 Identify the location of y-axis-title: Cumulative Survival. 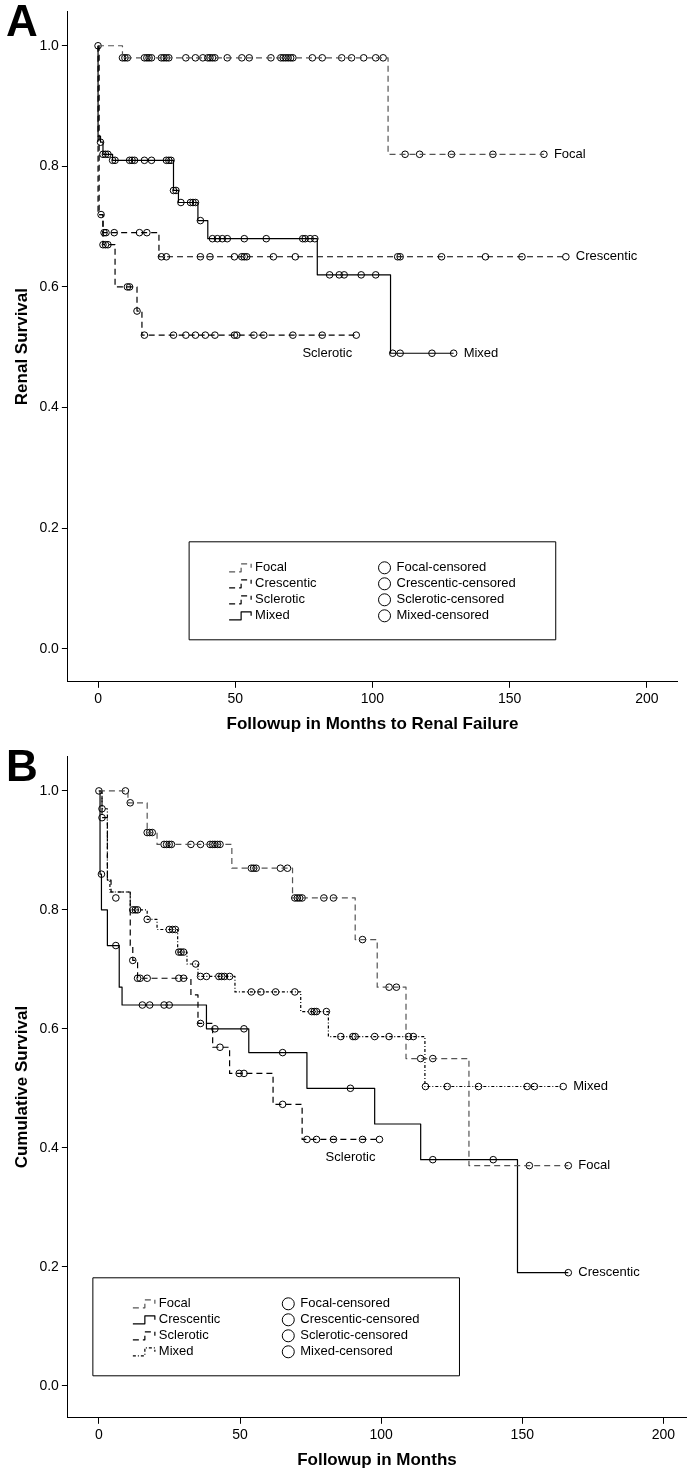
(21, 1087).